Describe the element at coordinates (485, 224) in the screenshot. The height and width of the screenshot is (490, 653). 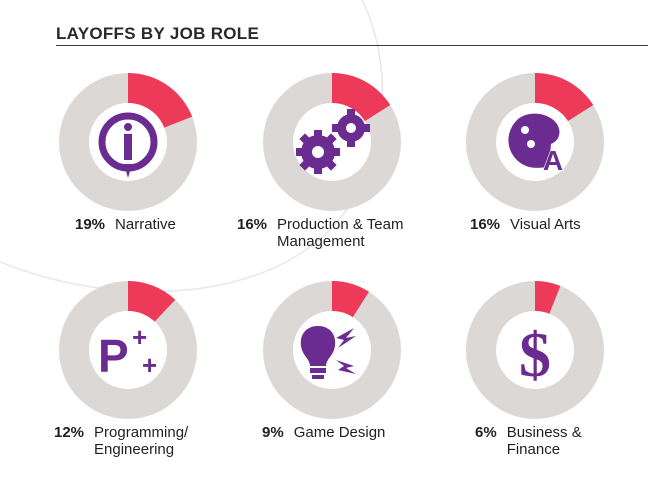
I see `pct-visual-arts: 16%` at that location.